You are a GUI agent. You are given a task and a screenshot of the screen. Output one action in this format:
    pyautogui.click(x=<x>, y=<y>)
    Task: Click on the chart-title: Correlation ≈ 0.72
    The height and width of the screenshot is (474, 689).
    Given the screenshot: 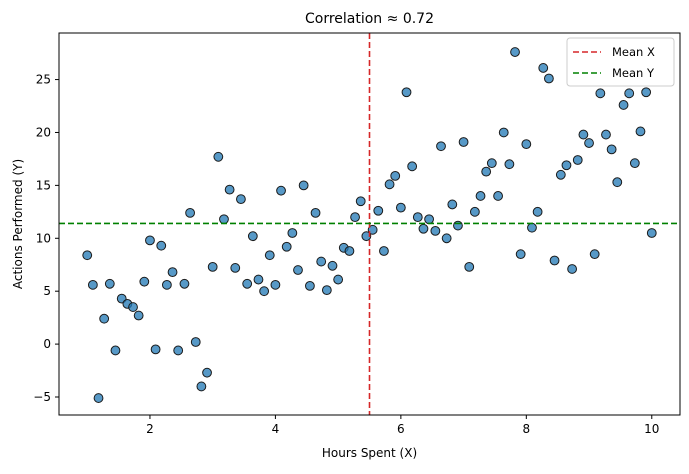 What is the action you would take?
    pyautogui.click(x=369, y=19)
    